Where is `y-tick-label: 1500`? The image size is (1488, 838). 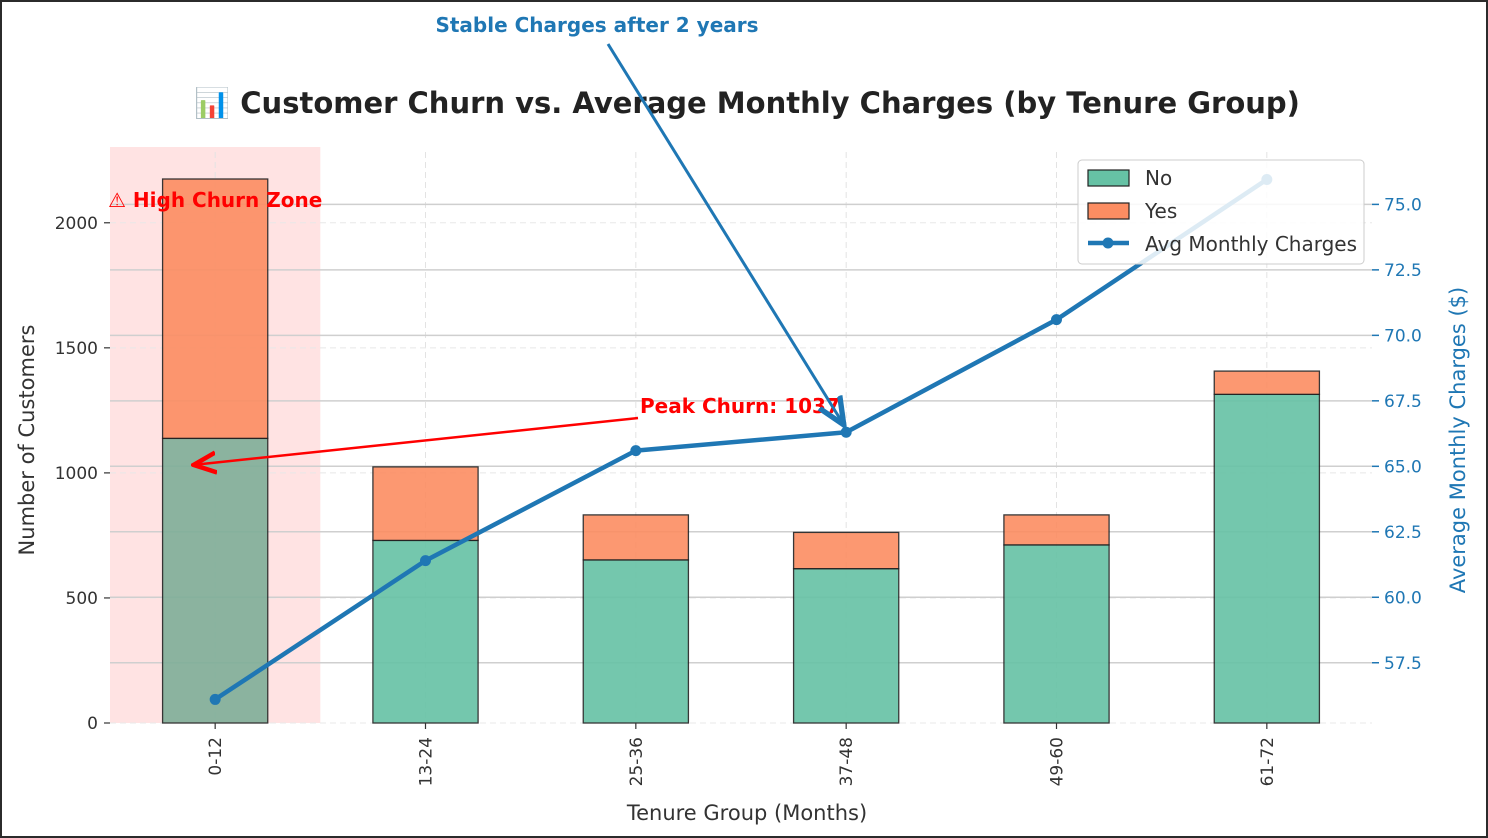
y-tick-label: 1500 is located at coordinates (76, 349).